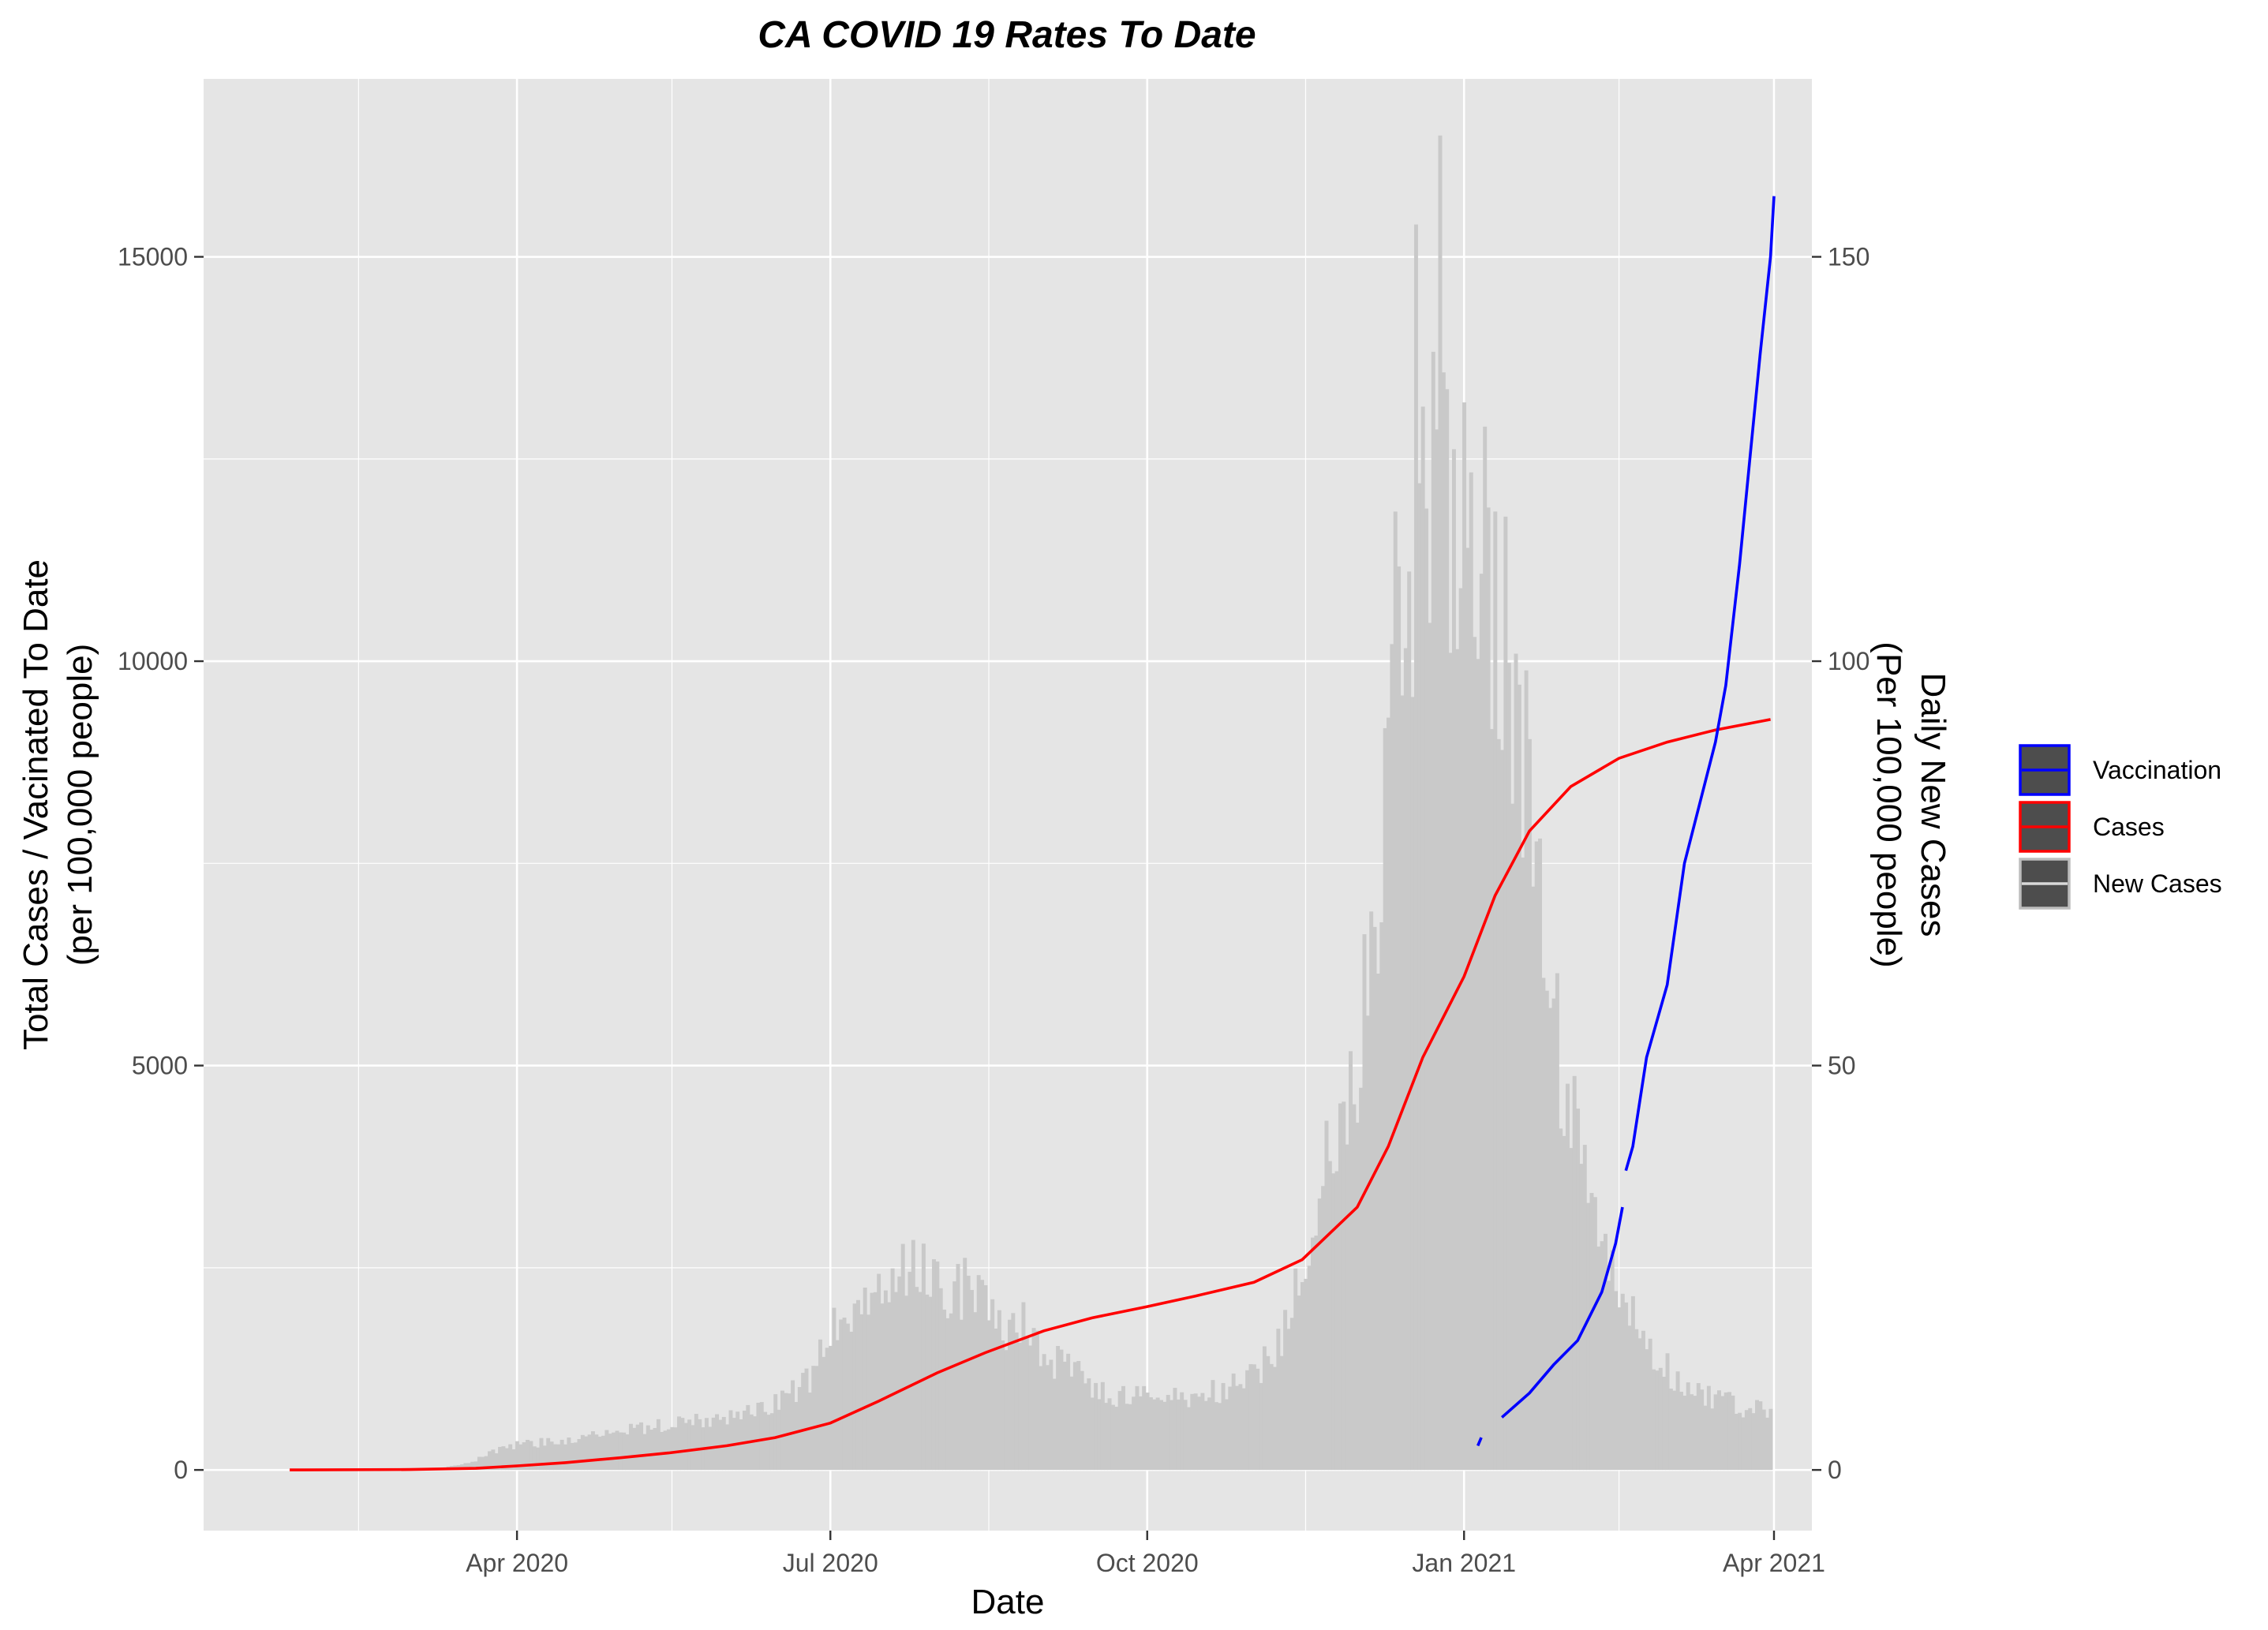 The height and width of the screenshot is (1630, 2268). What do you see at coordinates (181, 1470) in the screenshot?
I see `y-left-tick-label: 0` at bounding box center [181, 1470].